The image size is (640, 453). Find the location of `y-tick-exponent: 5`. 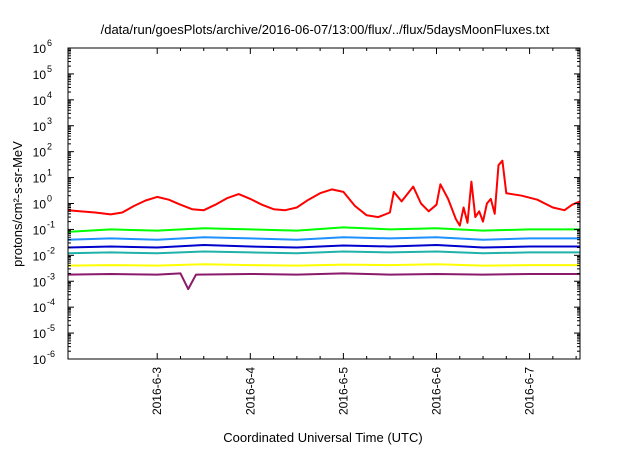

y-tick-exponent: 5 is located at coordinates (49, 69).